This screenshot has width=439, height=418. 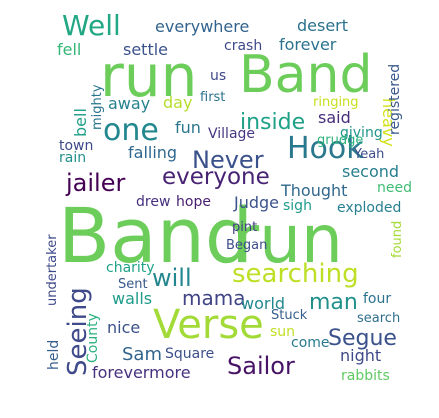 What do you see at coordinates (213, 298) in the screenshot?
I see `word-mama: mama` at bounding box center [213, 298].